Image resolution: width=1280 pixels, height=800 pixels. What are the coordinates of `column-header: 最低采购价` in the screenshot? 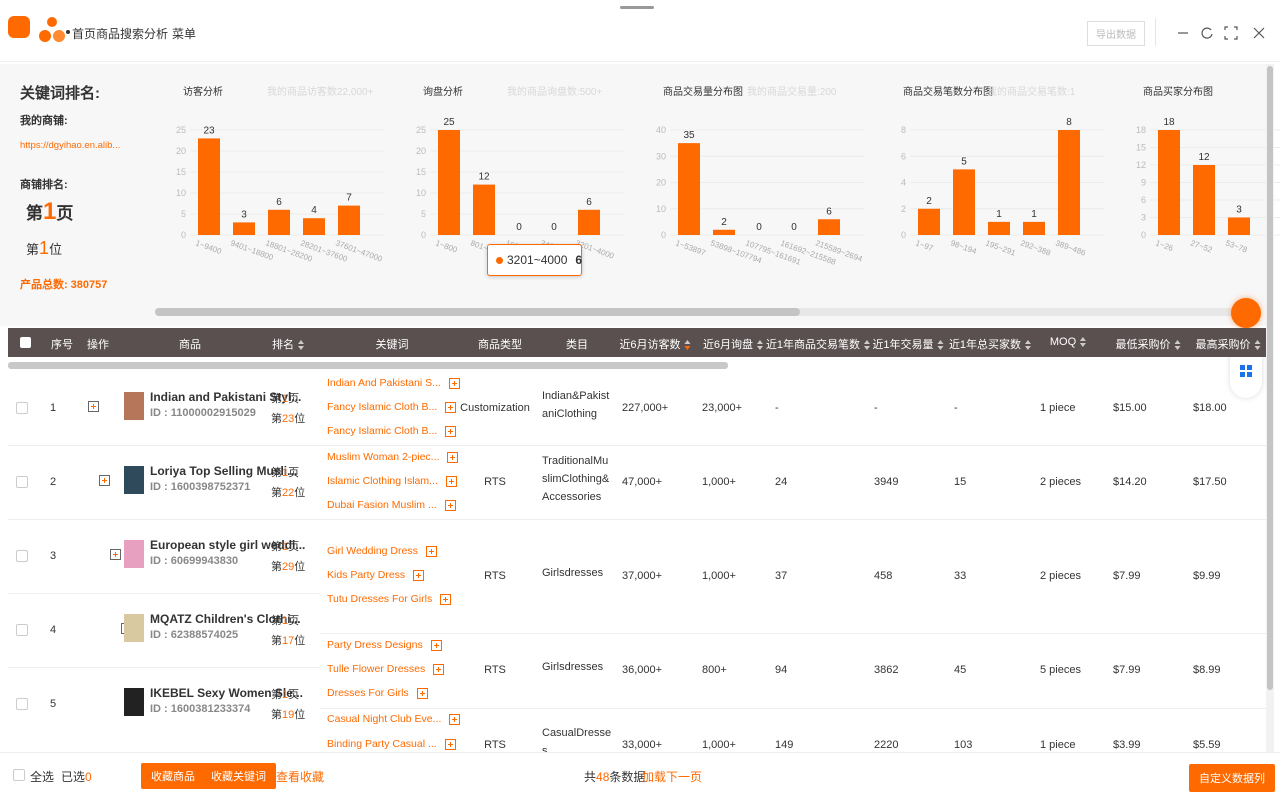 It's located at (1148, 344).